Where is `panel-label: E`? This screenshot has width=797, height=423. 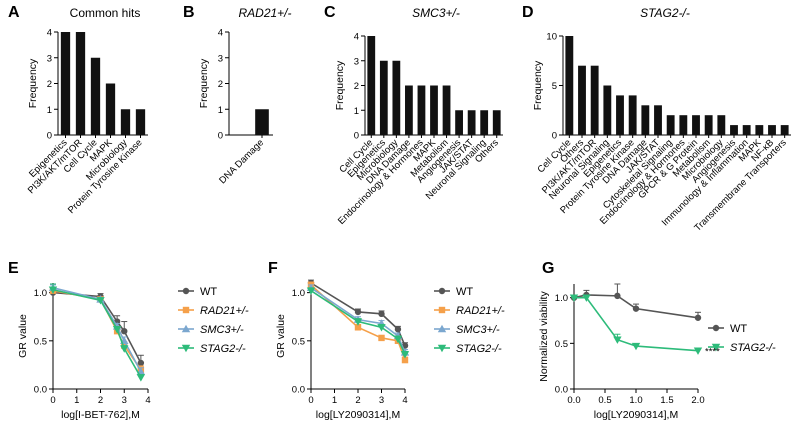
panel-label: E is located at coordinates (13, 268).